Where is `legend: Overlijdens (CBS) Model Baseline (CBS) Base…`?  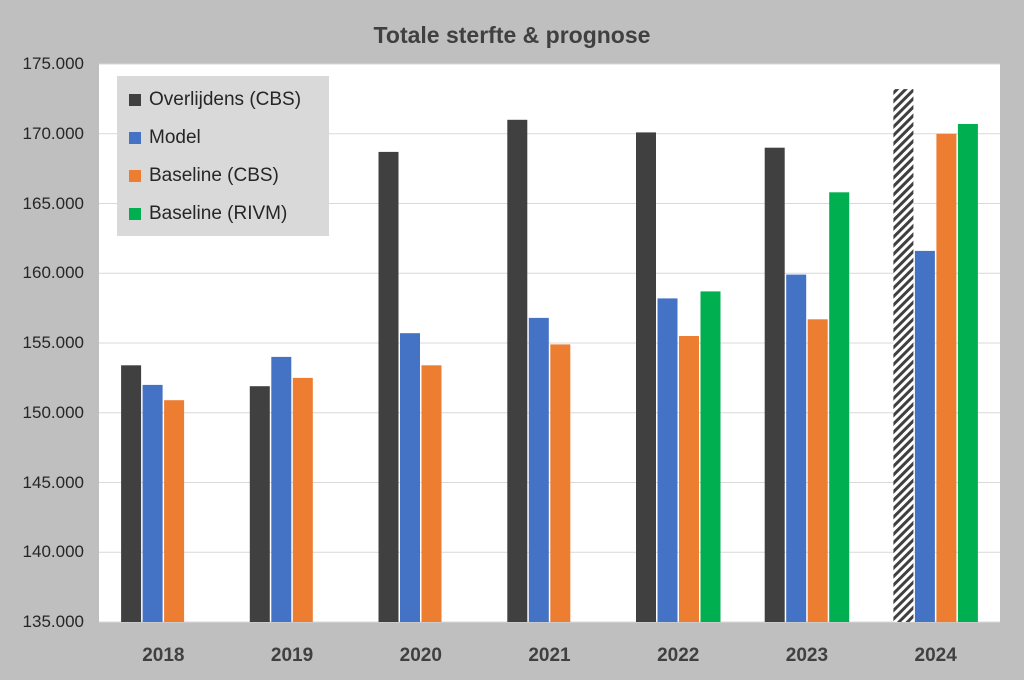
legend: Overlijdens (CBS) Model Baseline (CBS) Base… is located at coordinates (223, 156).